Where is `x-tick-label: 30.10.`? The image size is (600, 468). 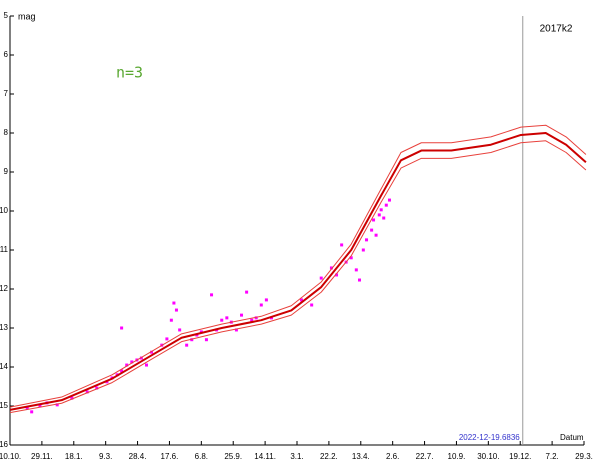
x-tick-label: 30.10. is located at coordinates (488, 456).